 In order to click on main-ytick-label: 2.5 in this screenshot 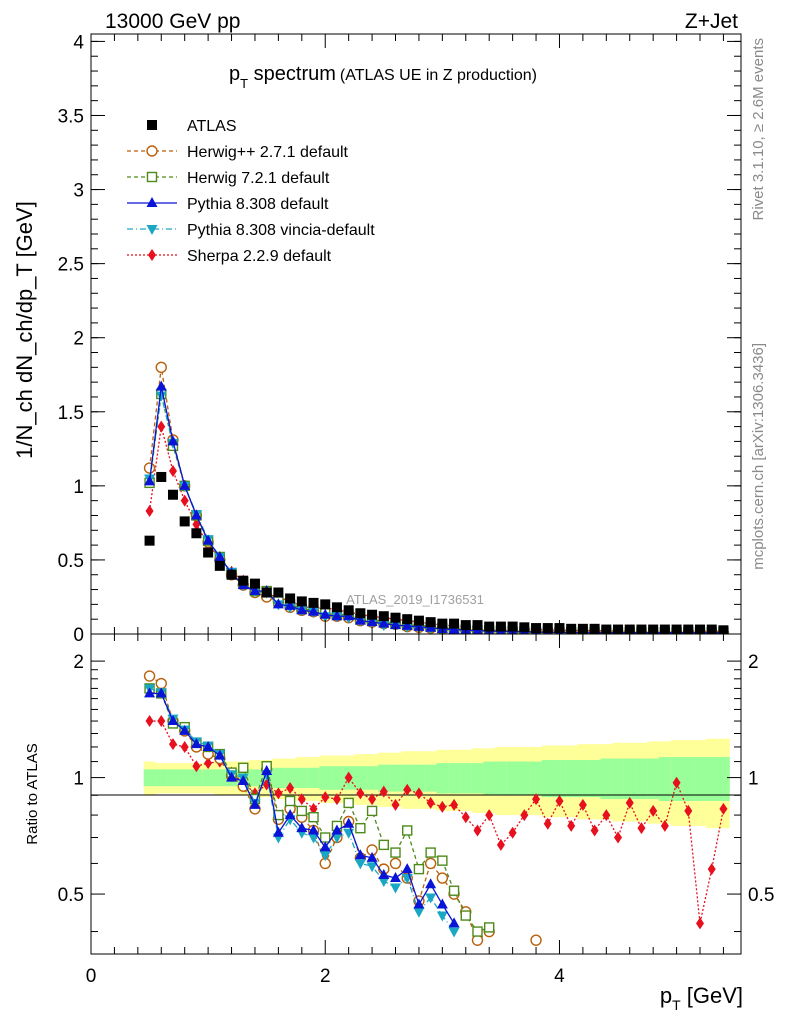, I will do `click(71, 265)`.